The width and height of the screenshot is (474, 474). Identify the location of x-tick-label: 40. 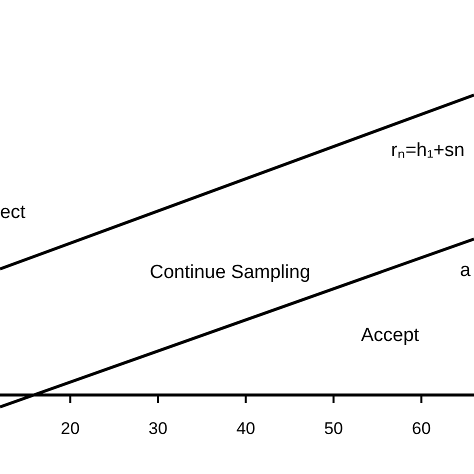
(246, 428).